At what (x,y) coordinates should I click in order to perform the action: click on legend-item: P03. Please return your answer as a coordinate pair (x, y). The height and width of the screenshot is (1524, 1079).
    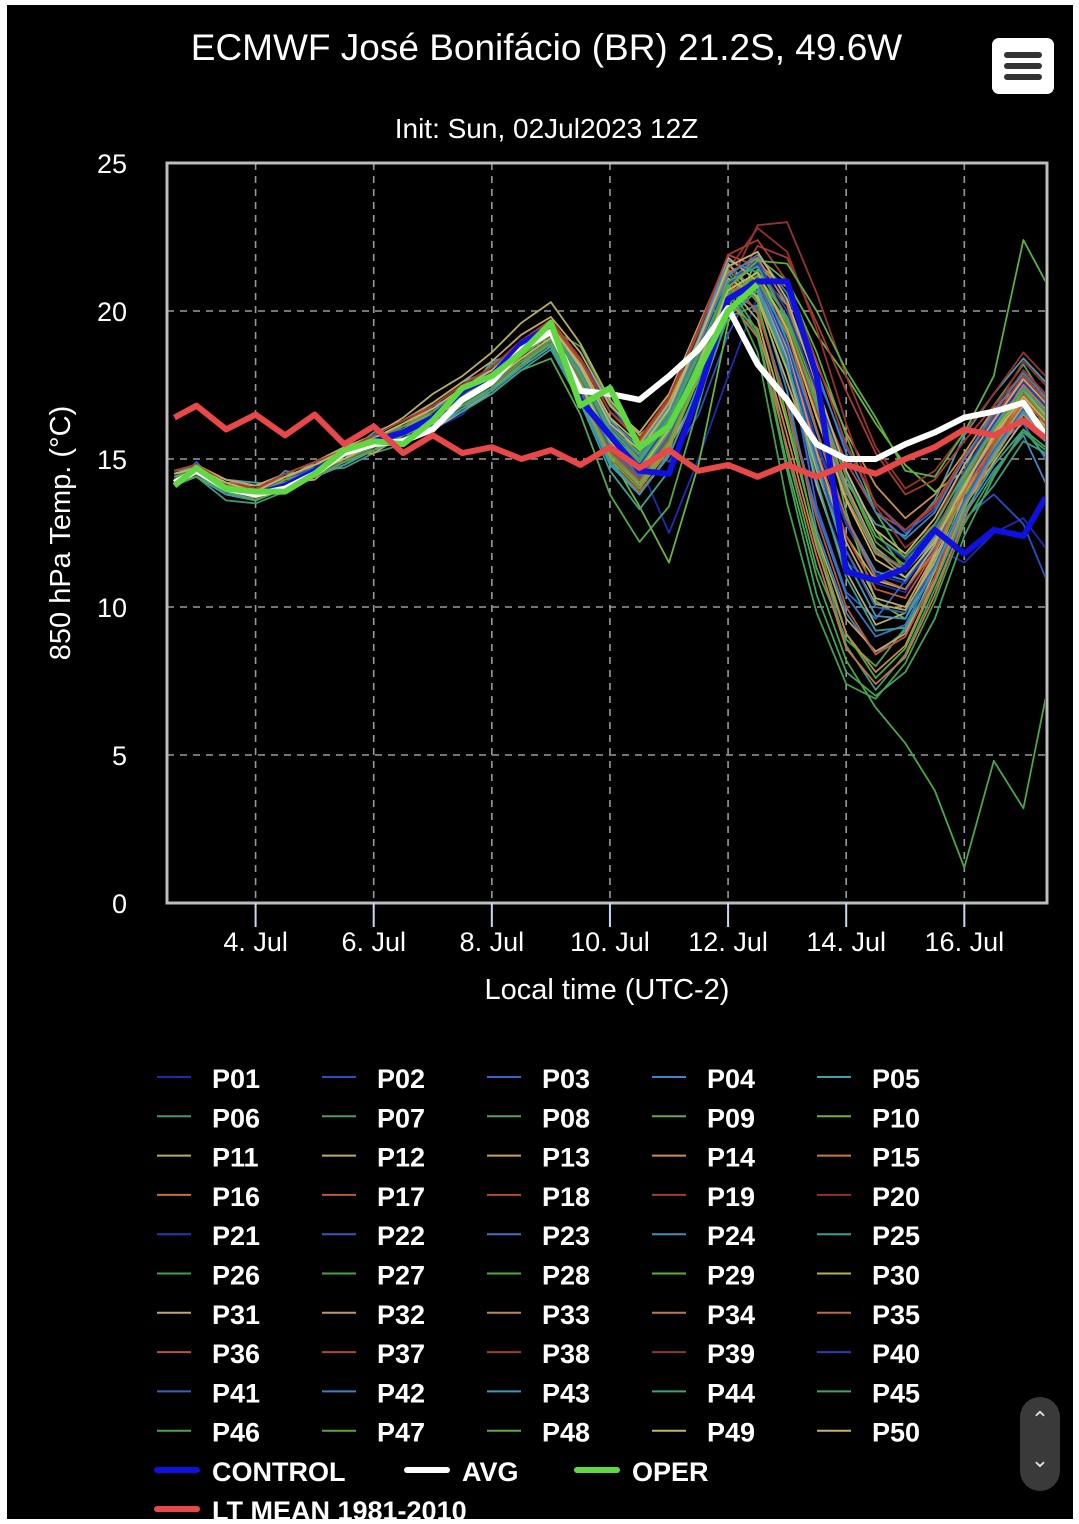
    Looking at the image, I should click on (566, 1079).